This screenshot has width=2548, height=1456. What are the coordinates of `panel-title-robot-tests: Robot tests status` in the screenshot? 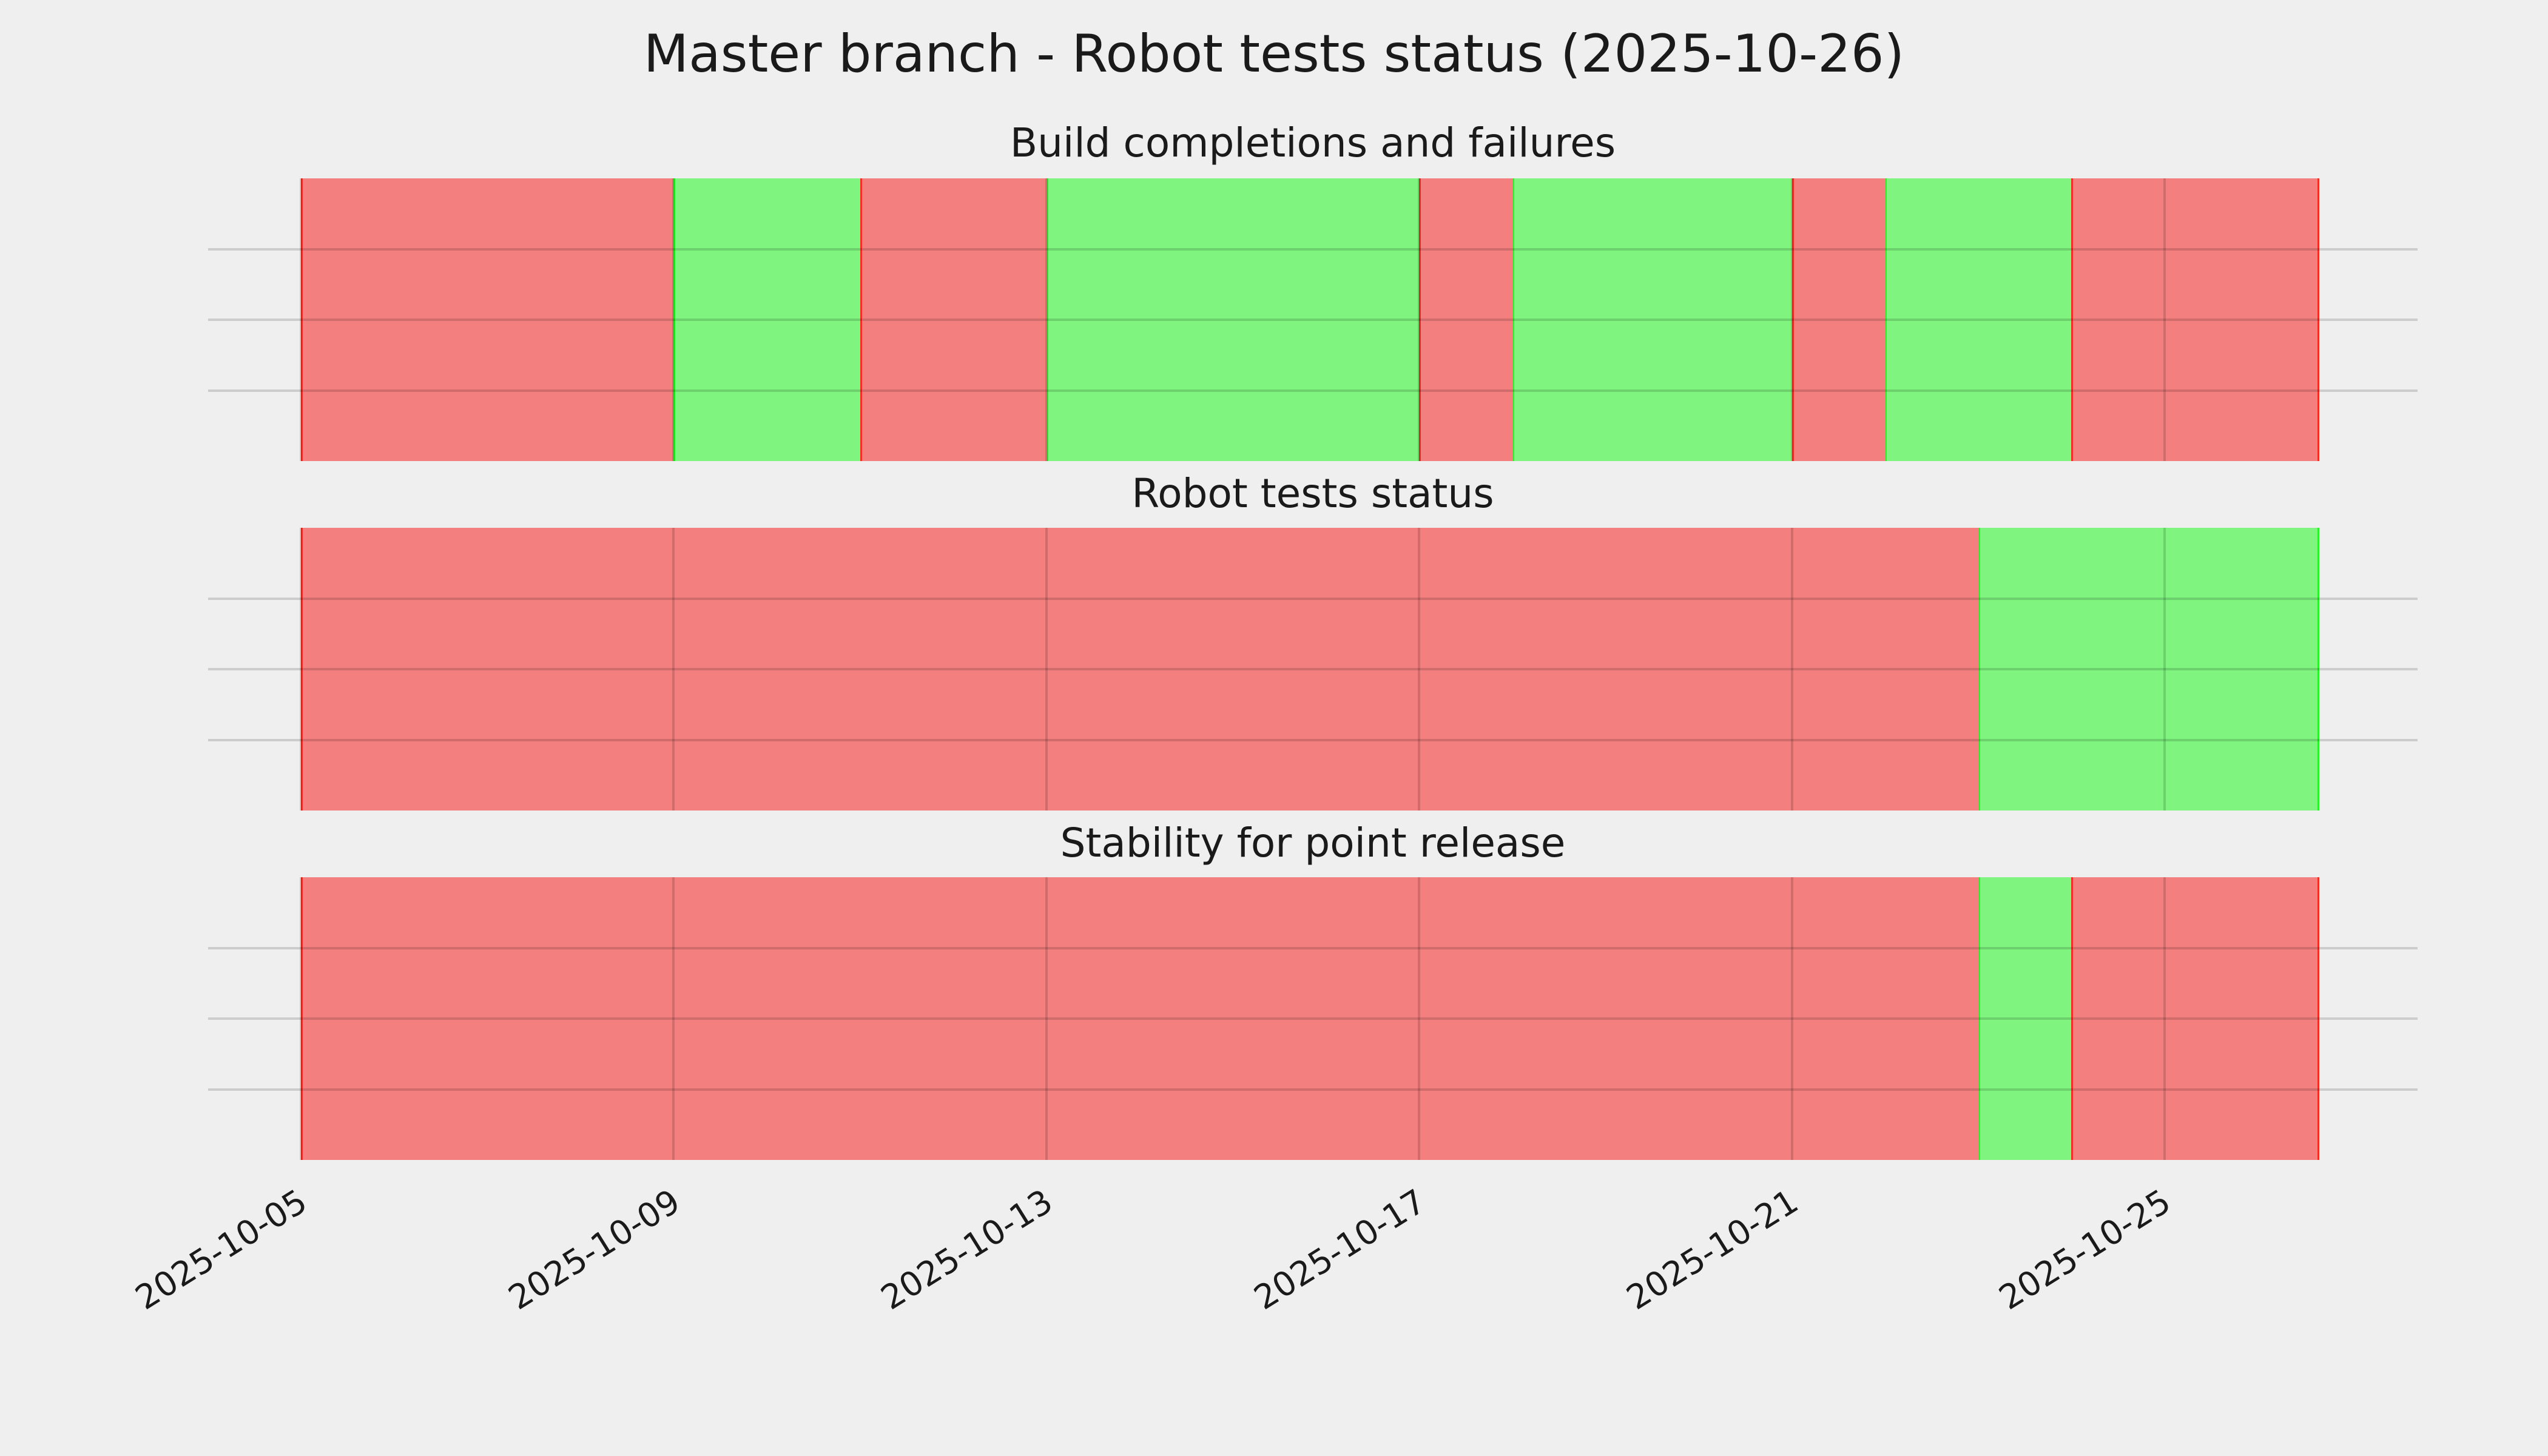 It's located at (1312, 493).